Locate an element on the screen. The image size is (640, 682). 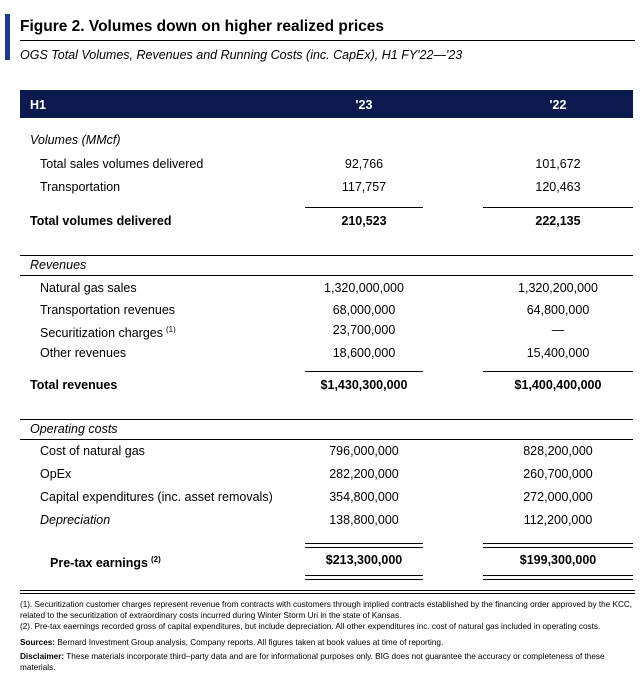
cell: 354,800,000 is located at coordinates (364, 497).